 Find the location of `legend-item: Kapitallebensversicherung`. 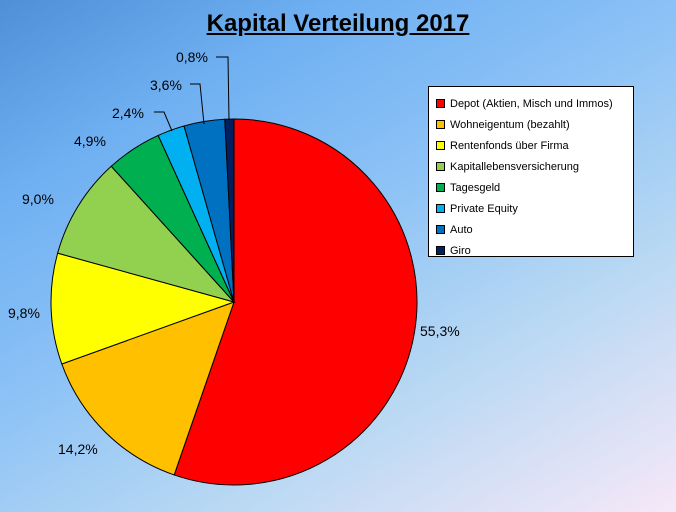

legend-item: Kapitallebensversicherung is located at coordinates (534, 166).